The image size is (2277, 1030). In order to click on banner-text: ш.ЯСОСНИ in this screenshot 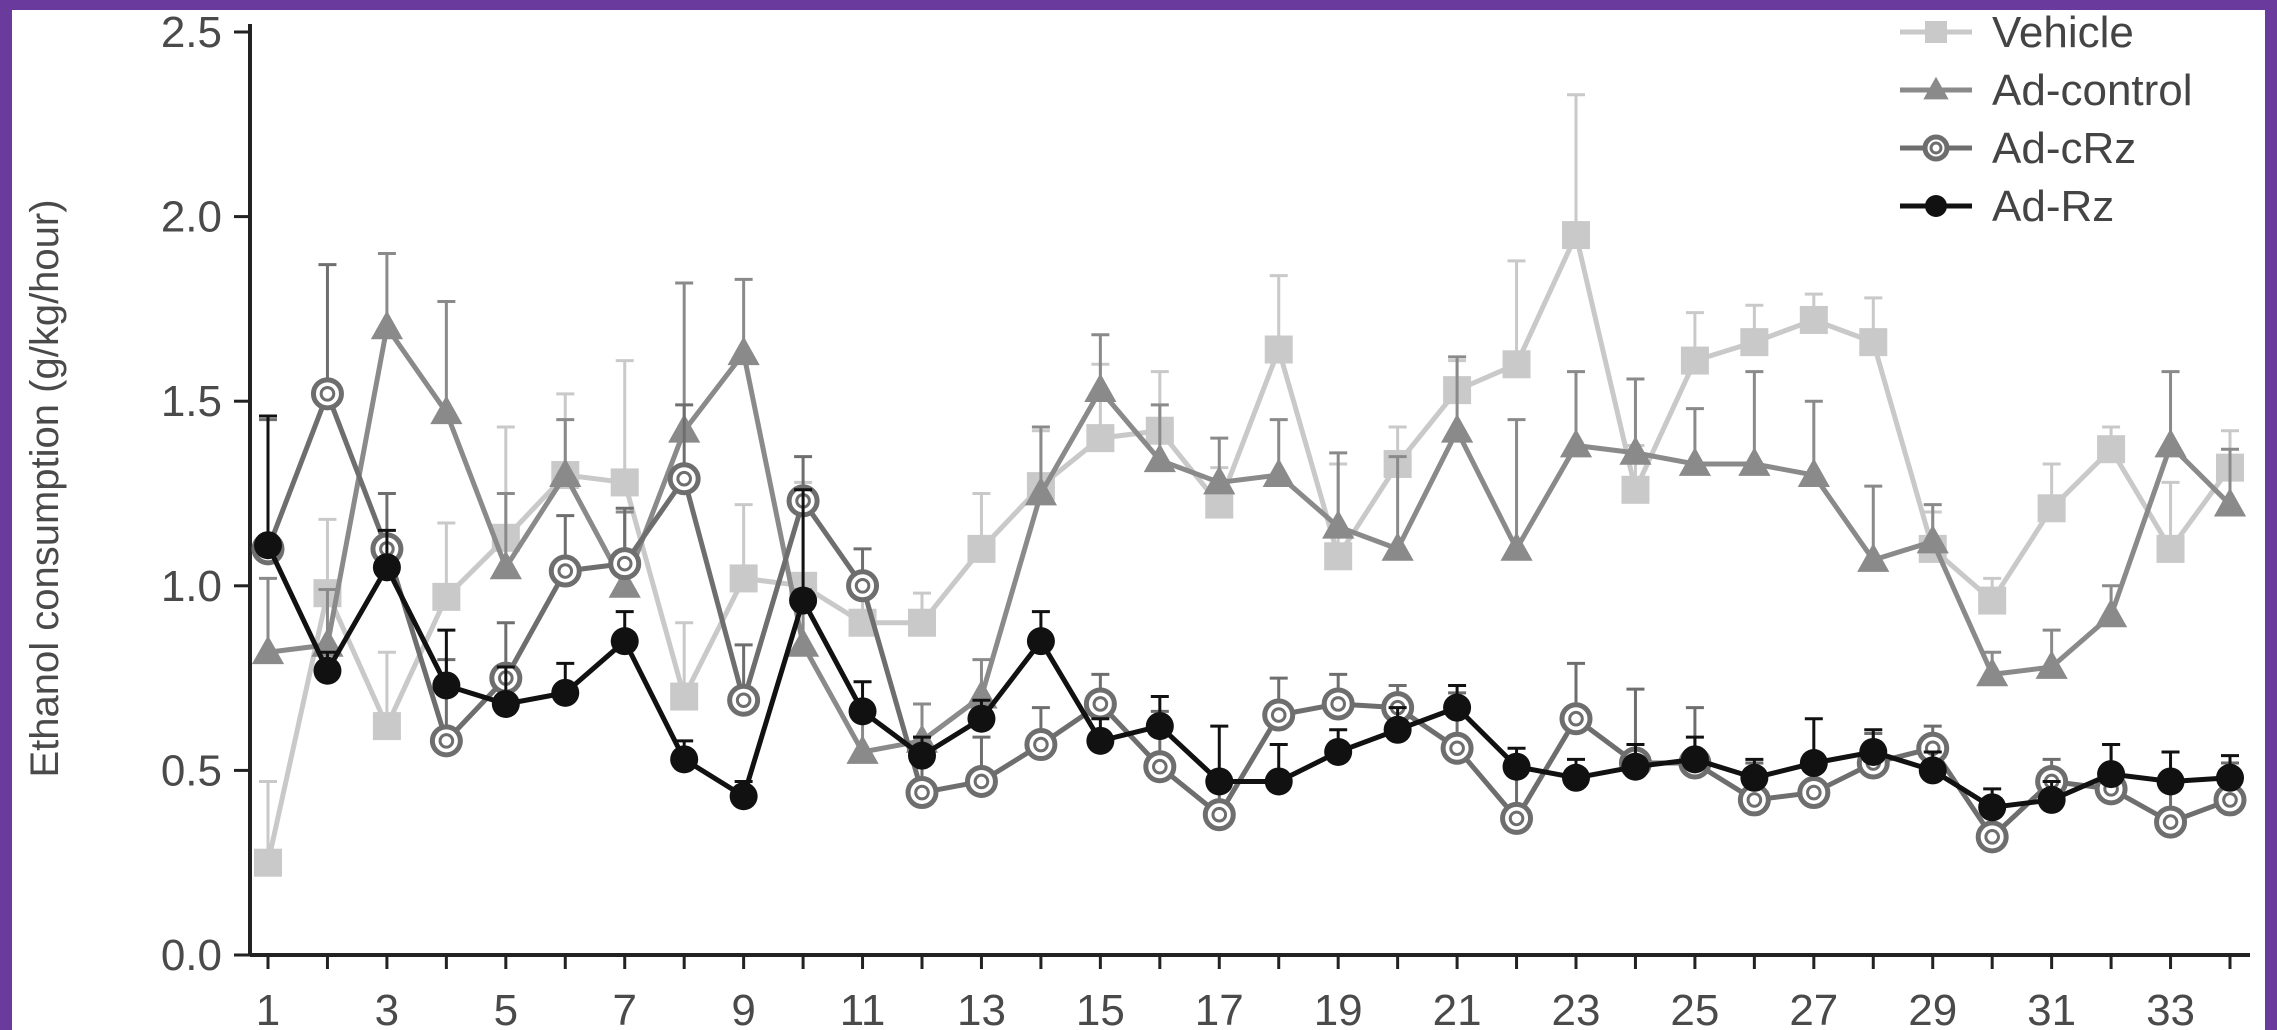, I will do `click(228, 26)`.